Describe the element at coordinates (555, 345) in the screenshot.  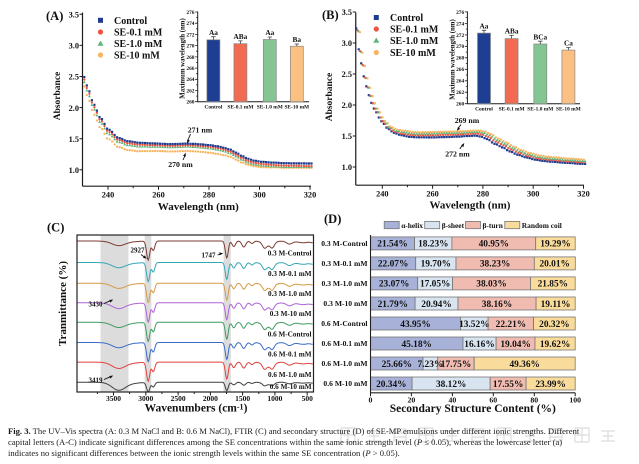
I see `svg-text: 19.62%` at that location.